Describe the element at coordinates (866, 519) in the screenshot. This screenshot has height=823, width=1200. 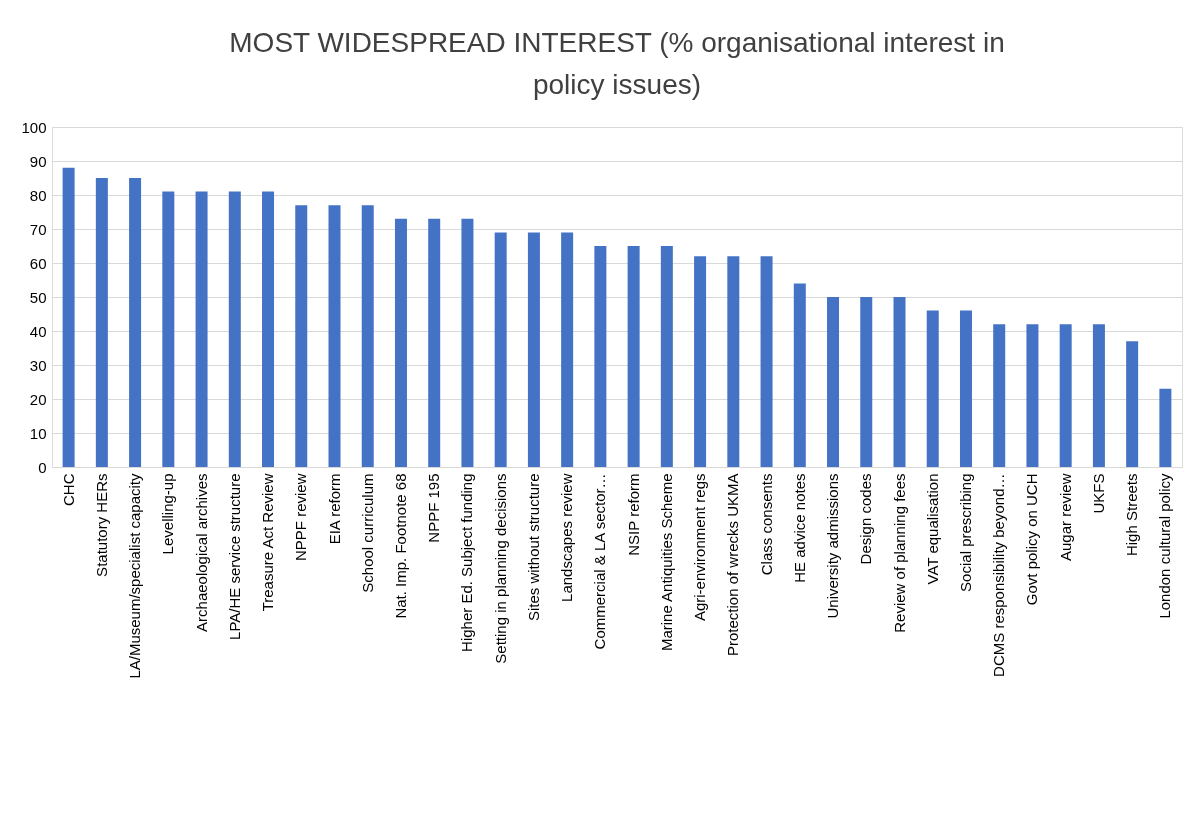
I see `x-tick-label: Design codes` at that location.